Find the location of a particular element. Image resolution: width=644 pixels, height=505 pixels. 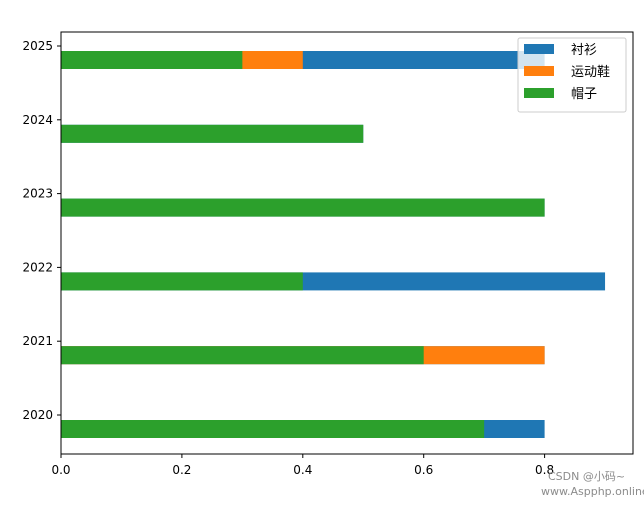

x-axis: 0.0 0.2 0.4 0.6 0.8 is located at coordinates (302, 465).